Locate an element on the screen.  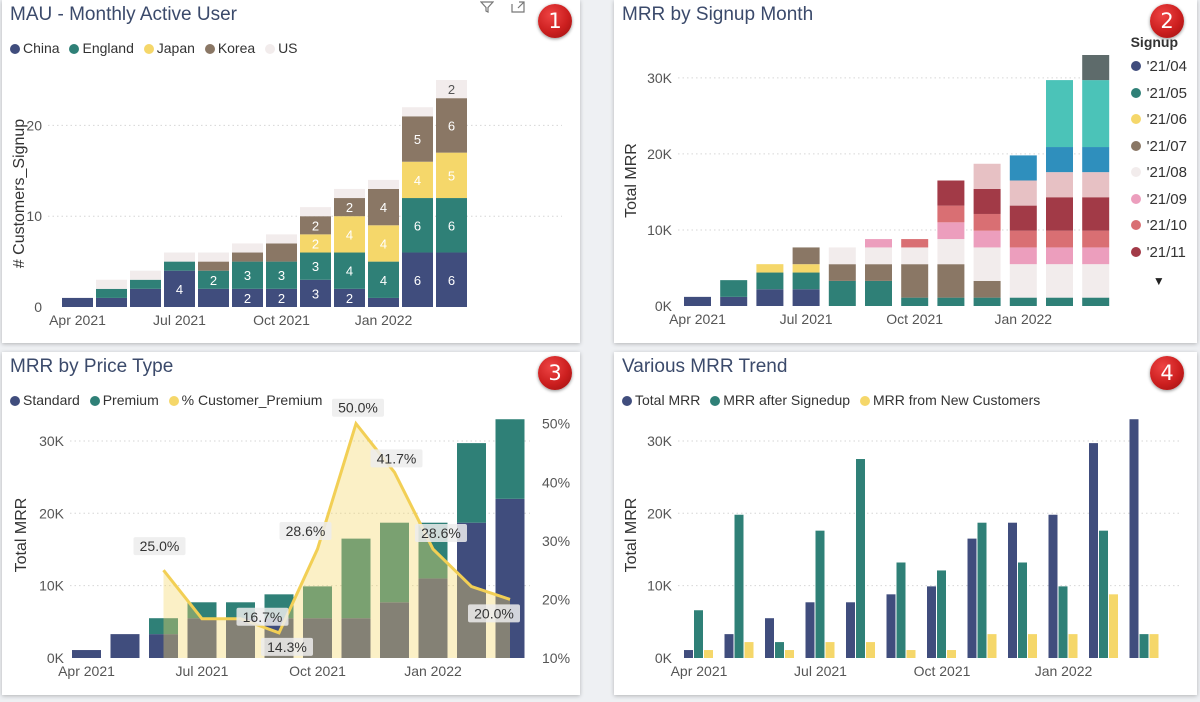
legend-label: China is located at coordinates (41, 48).